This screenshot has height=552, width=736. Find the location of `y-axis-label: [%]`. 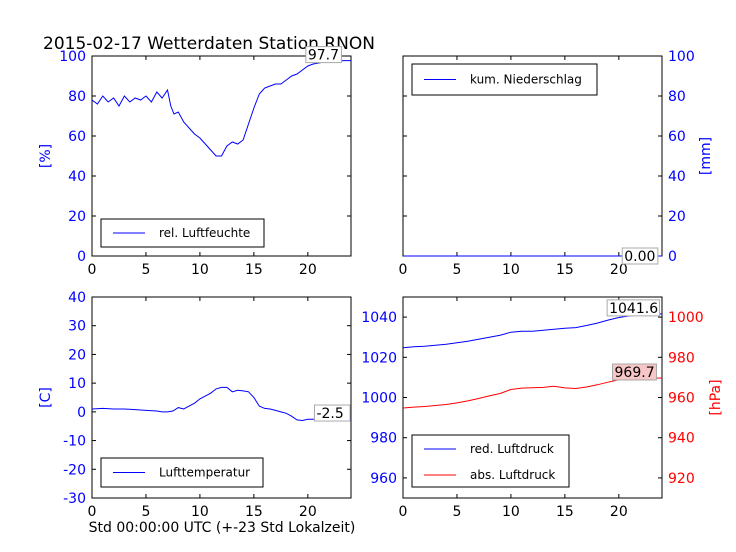

y-axis-label: [%] is located at coordinates (46, 156).